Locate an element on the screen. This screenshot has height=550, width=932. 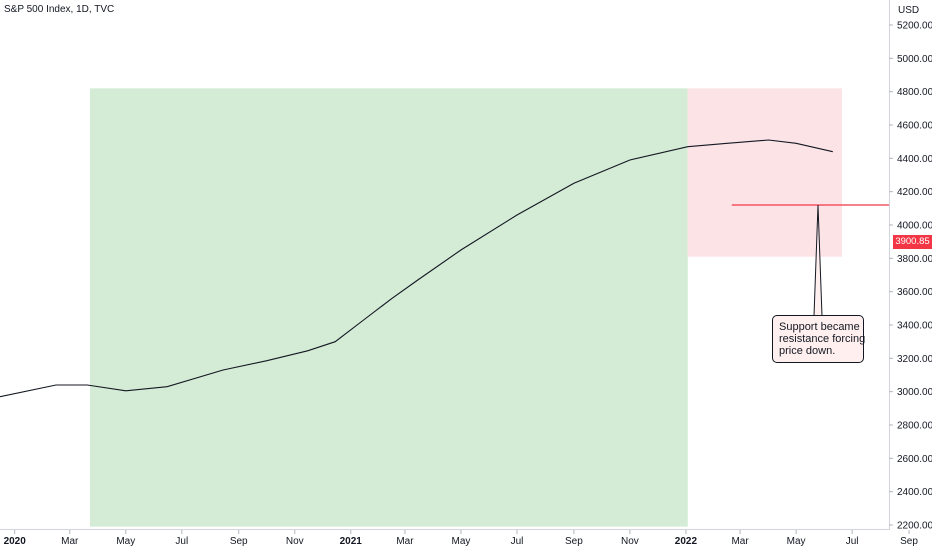
price-tick-label: 3000.00 is located at coordinates (914, 392).